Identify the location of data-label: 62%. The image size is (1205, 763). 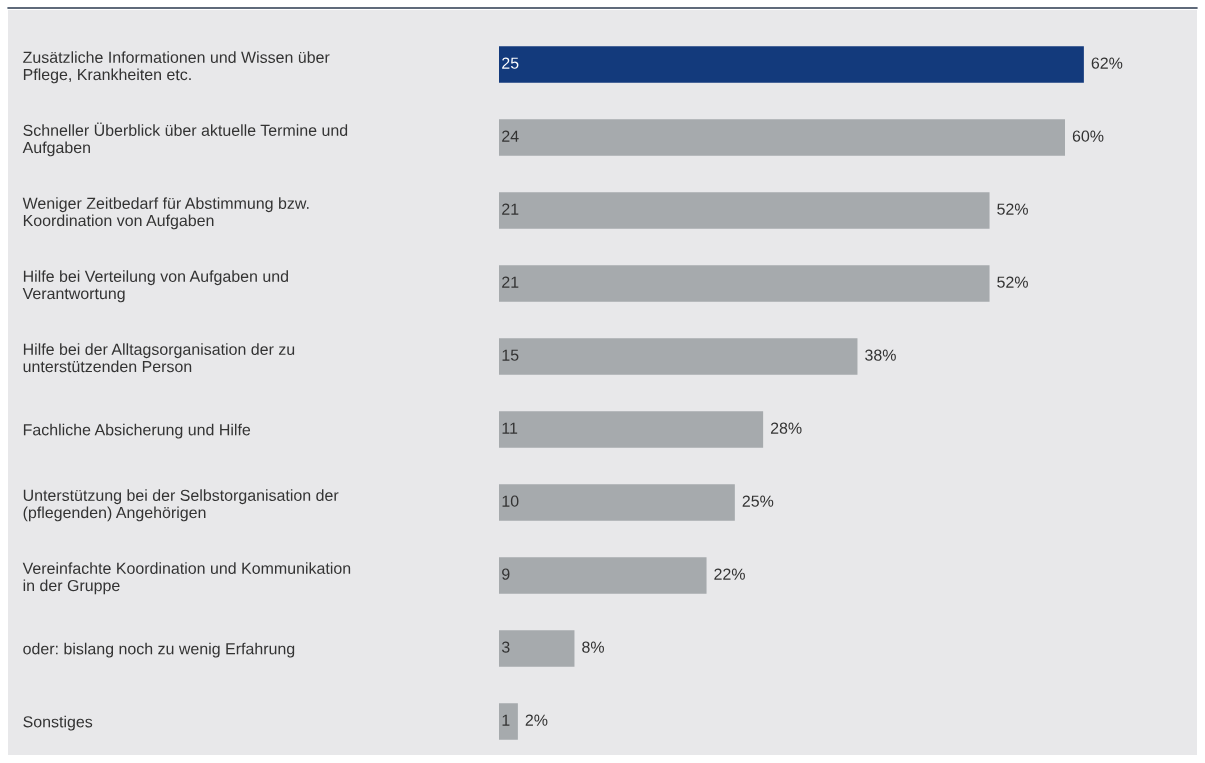
(1107, 63).